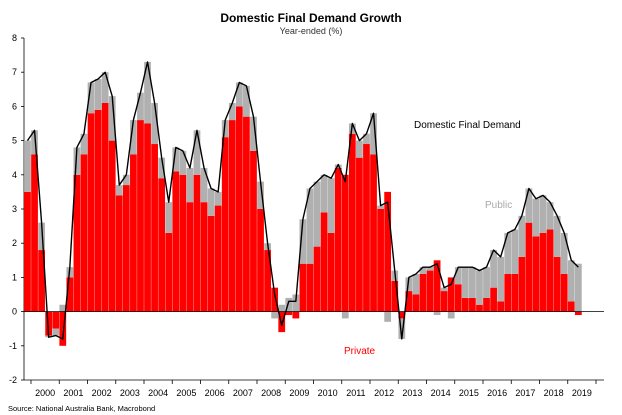 The image size is (622, 415). I want to click on x-tick-label: 2007, so click(243, 393).